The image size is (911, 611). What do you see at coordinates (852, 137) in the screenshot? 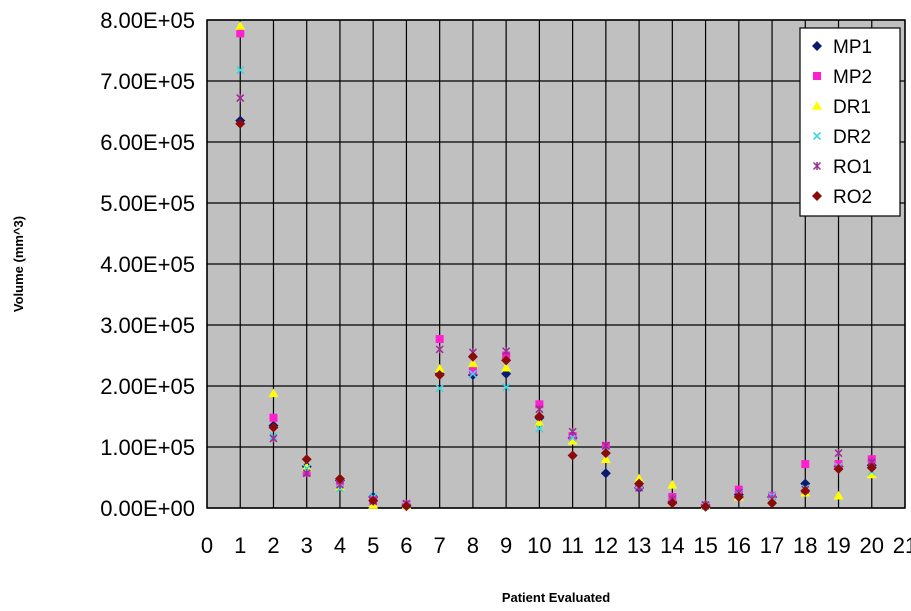
I see `legend-label-dr2: DR2` at bounding box center [852, 137].